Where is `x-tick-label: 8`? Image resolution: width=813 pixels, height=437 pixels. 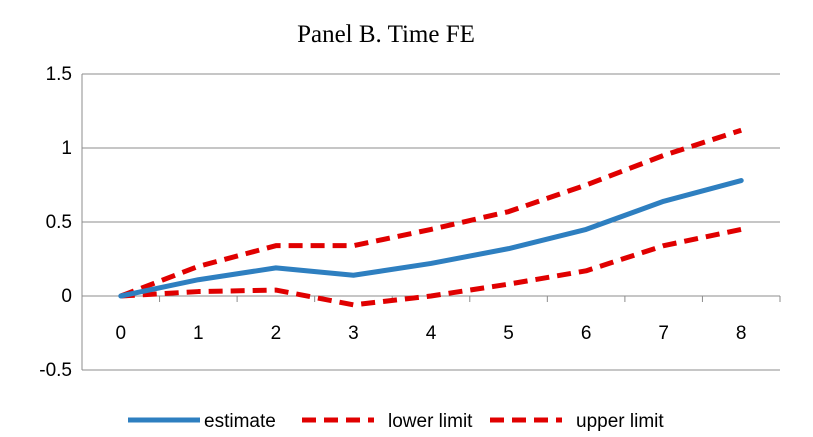
x-tick-label: 8 is located at coordinates (741, 333).